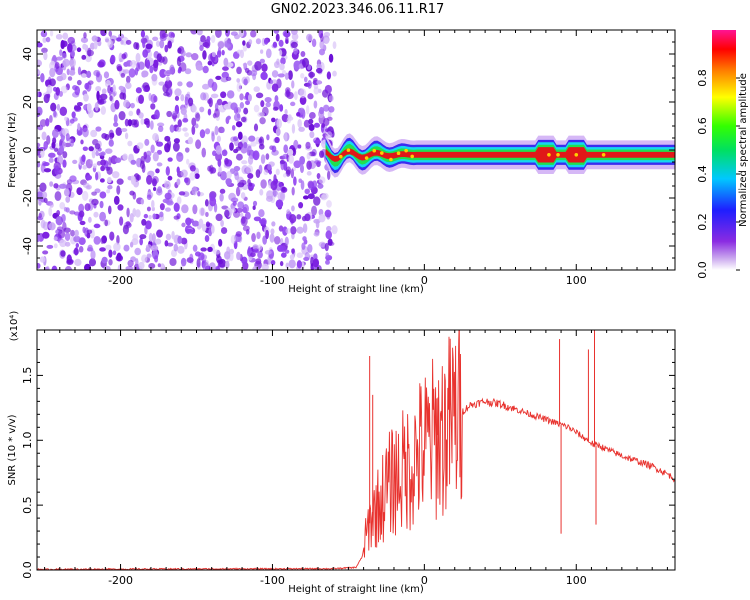  I want to click on y-tick-label: 20, so click(27, 102).